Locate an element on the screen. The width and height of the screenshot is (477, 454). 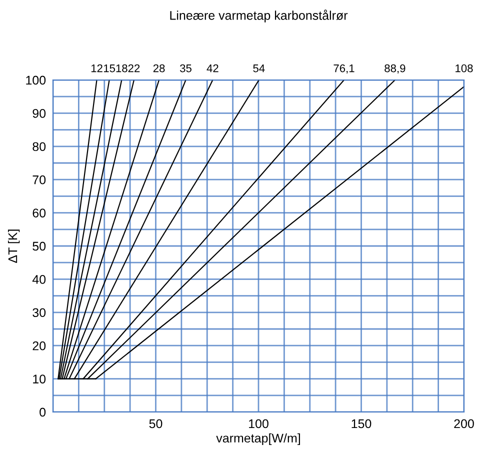
x-tick-label: 150 is located at coordinates (362, 423).